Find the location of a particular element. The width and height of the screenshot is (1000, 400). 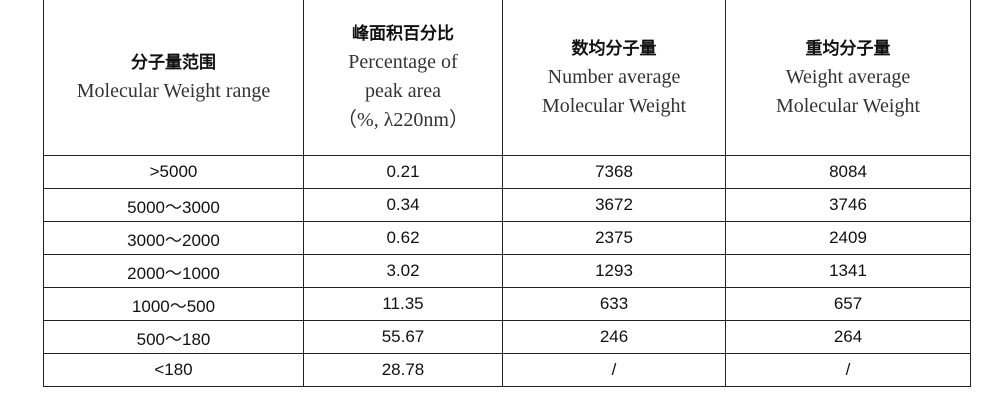

data-cell: 0.34 is located at coordinates (403, 205).